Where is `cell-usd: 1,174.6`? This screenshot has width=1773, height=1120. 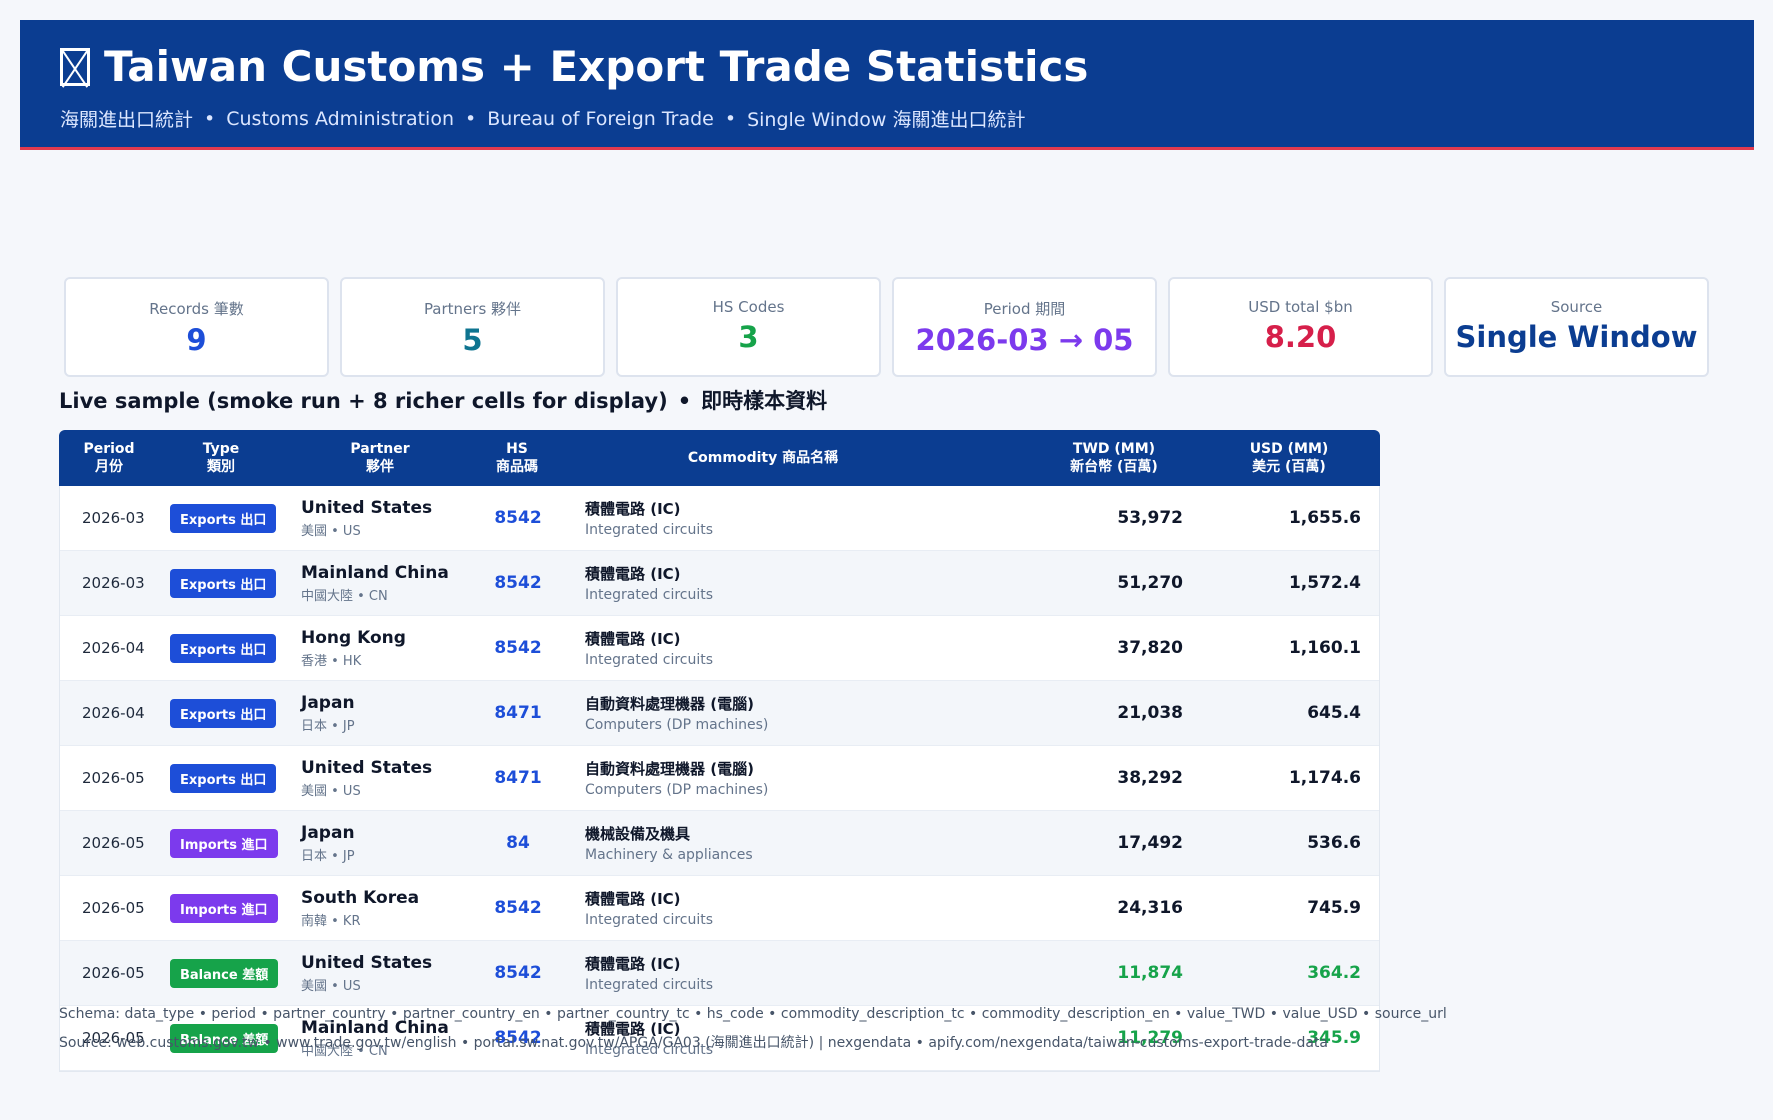
cell-usd: 1,174.6 is located at coordinates (1324, 778).